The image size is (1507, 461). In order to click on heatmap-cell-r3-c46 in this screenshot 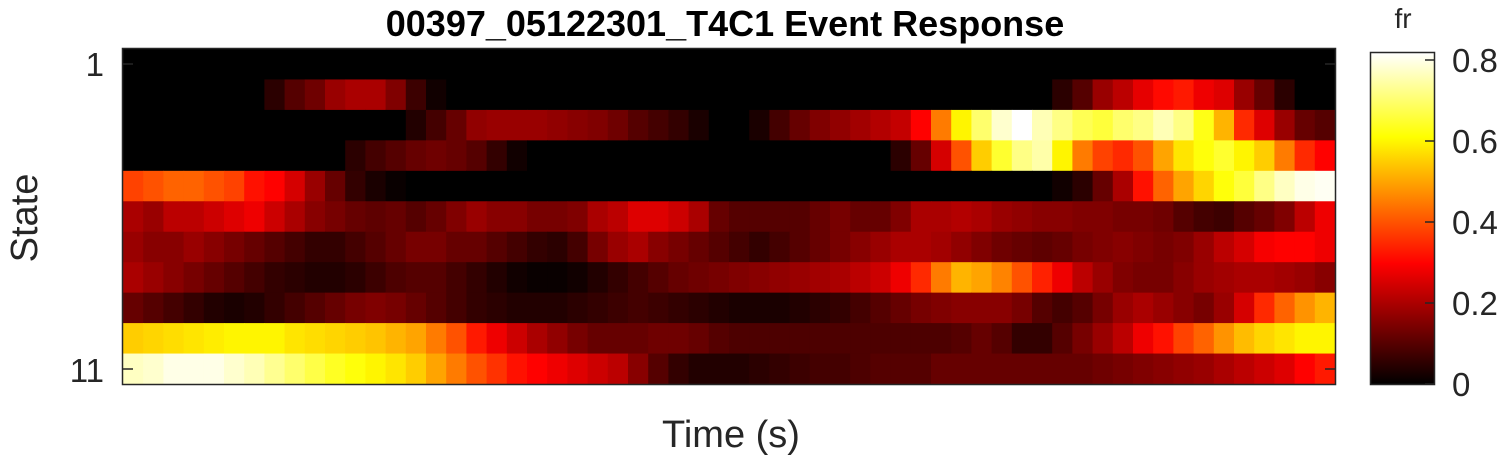, I will do `click(1042, 125)`.